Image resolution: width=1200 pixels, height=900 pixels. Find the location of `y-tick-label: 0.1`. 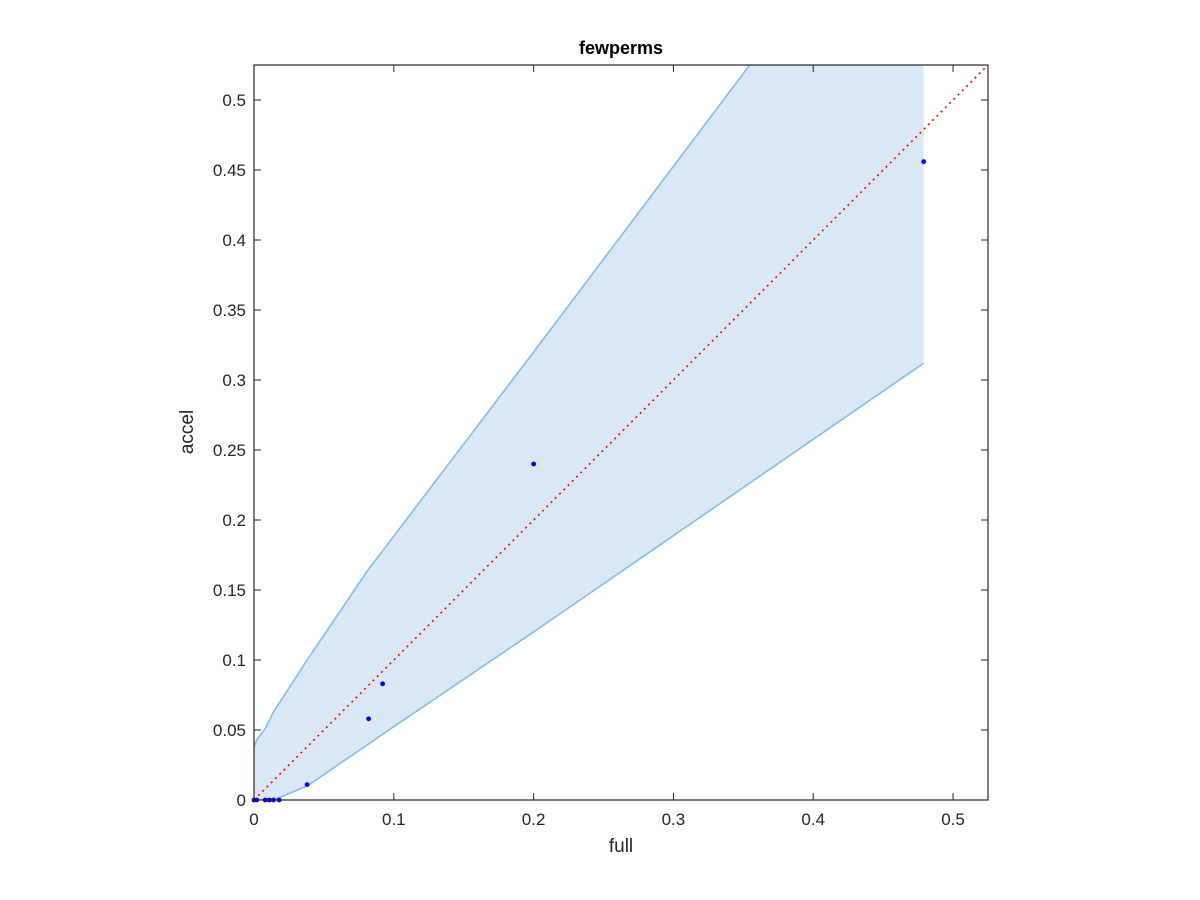

y-tick-label: 0.1 is located at coordinates (234, 660).